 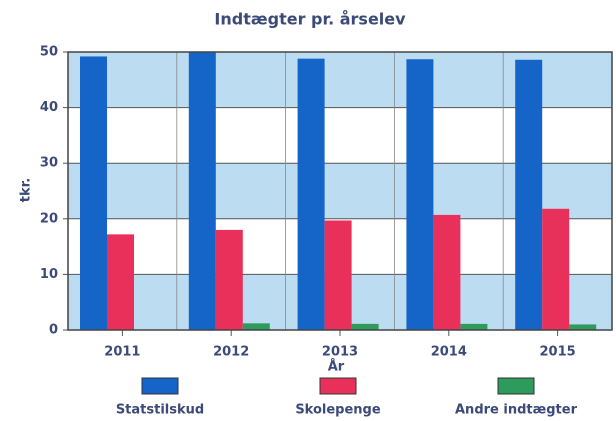 What do you see at coordinates (558, 352) in the screenshot?
I see `x-tick-label: 2015` at bounding box center [558, 352].